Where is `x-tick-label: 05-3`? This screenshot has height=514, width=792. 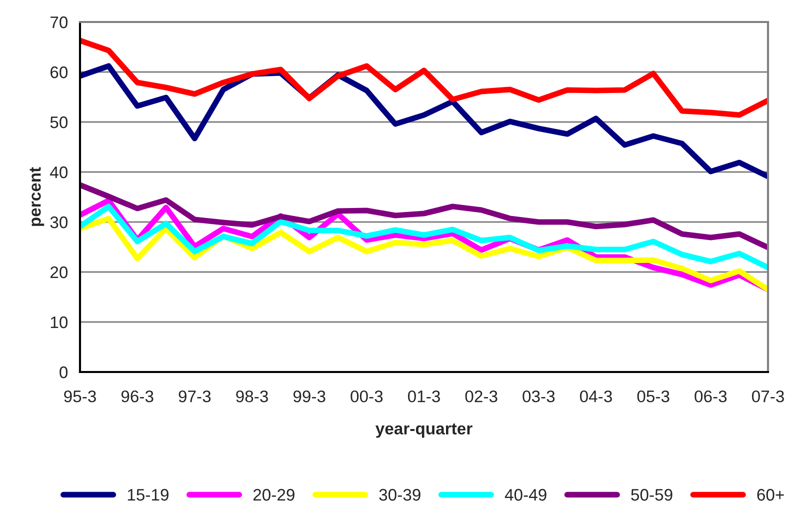 x-tick-label: 05-3 is located at coordinates (653, 396).